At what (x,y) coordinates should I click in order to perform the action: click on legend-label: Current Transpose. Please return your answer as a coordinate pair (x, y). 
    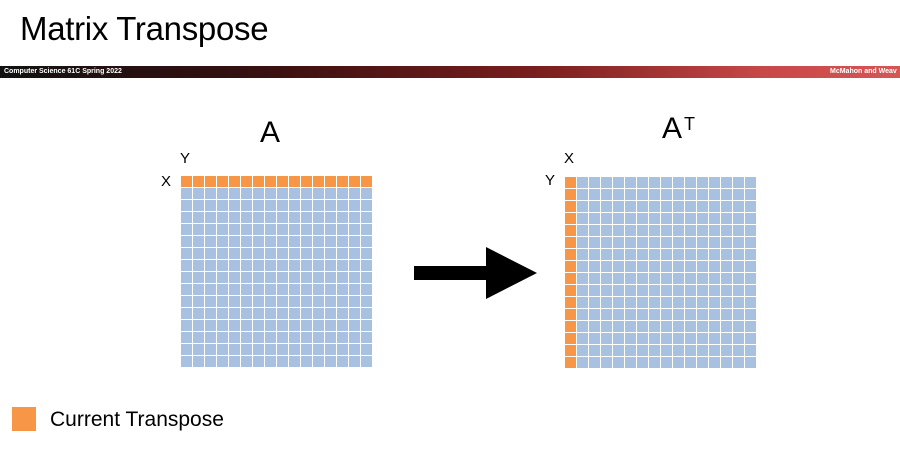
    Looking at the image, I should click on (137, 419).